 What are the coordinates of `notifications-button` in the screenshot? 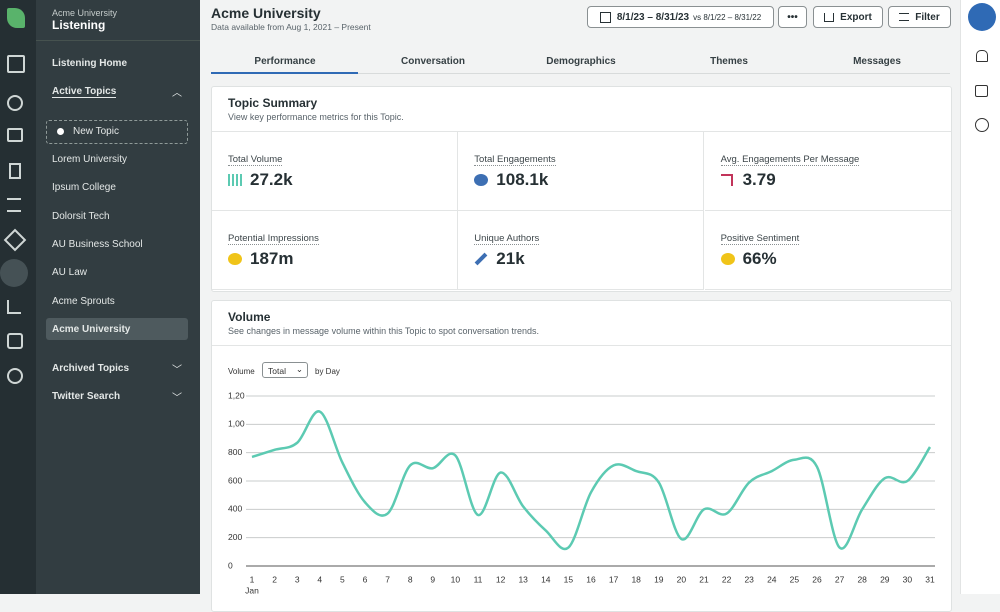 It's located at (982, 56).